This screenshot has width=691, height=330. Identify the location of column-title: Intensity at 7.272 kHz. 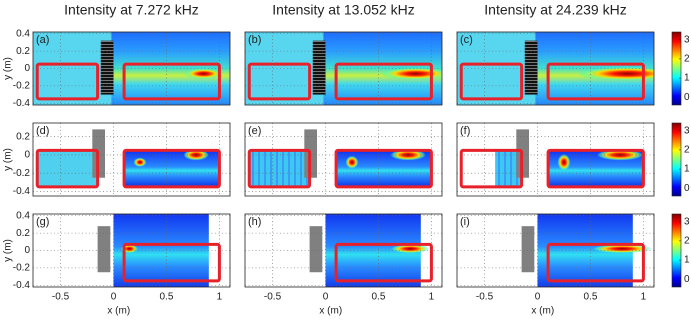
(131, 10).